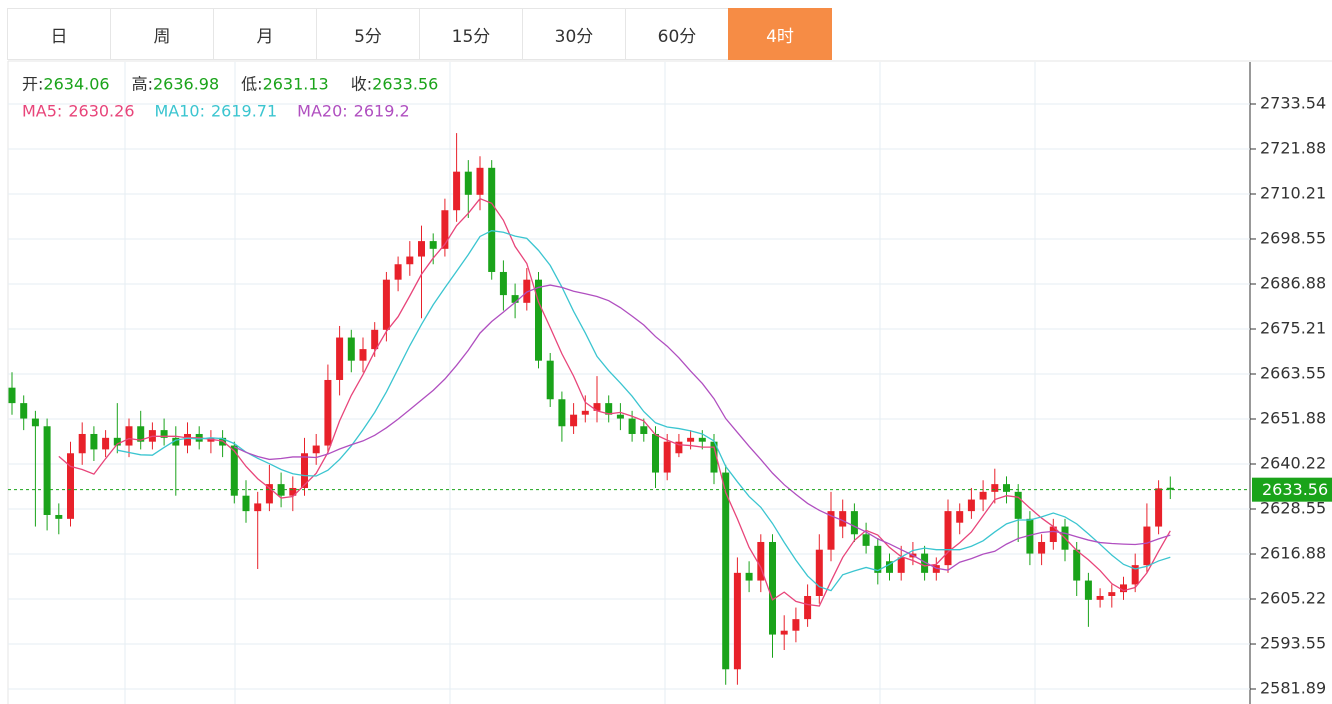 The image size is (1332, 704). What do you see at coordinates (780, 34) in the screenshot?
I see `tab: 4时` at bounding box center [780, 34].